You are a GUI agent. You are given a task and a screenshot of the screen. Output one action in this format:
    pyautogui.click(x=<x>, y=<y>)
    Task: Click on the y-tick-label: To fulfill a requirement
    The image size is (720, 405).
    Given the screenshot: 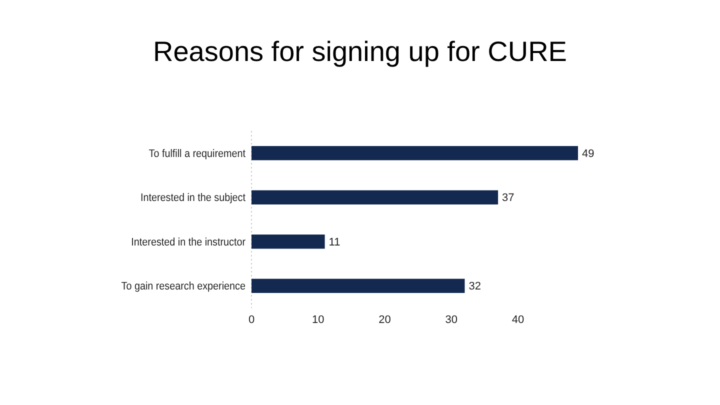 What is the action you would take?
    pyautogui.click(x=197, y=154)
    